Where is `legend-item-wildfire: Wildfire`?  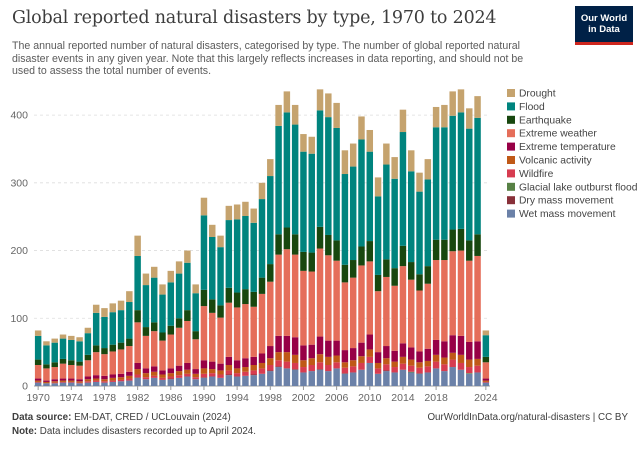
legend-item-wildfire: Wildfire is located at coordinates (530, 174).